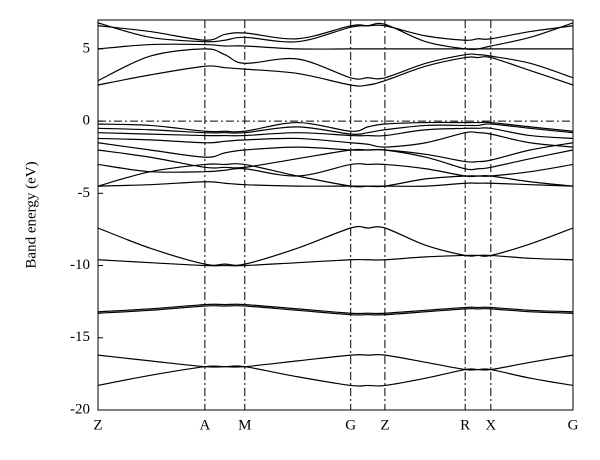  I want to click on y-tick-label: -10, so click(80, 265).